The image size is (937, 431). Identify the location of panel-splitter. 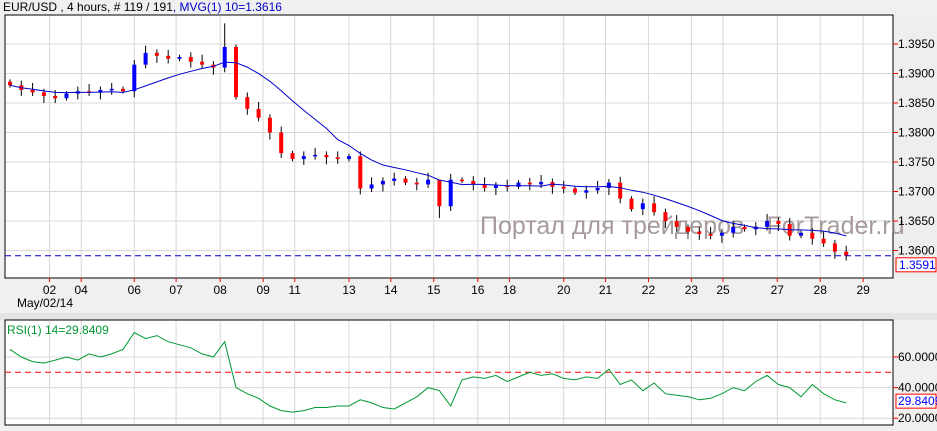
(468, 316).